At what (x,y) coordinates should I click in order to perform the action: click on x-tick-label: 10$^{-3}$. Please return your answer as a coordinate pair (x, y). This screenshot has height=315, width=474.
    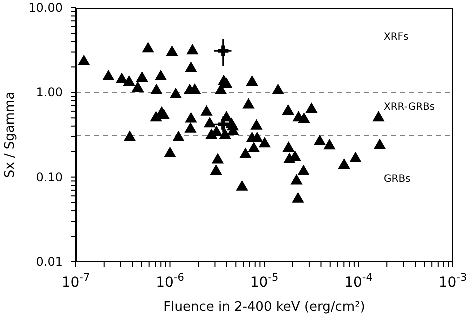
    Looking at the image, I should click on (453, 281).